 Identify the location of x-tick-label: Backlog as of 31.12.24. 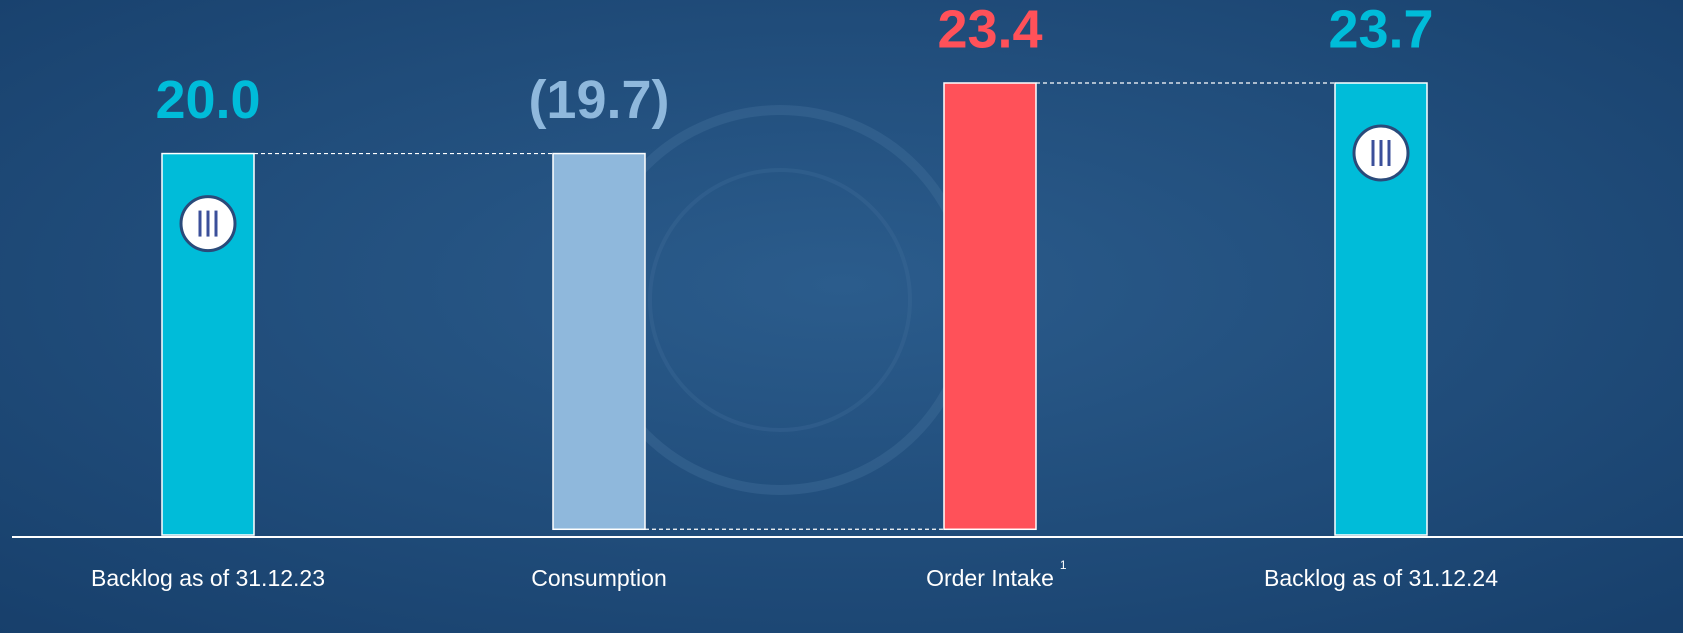
(1381, 578).